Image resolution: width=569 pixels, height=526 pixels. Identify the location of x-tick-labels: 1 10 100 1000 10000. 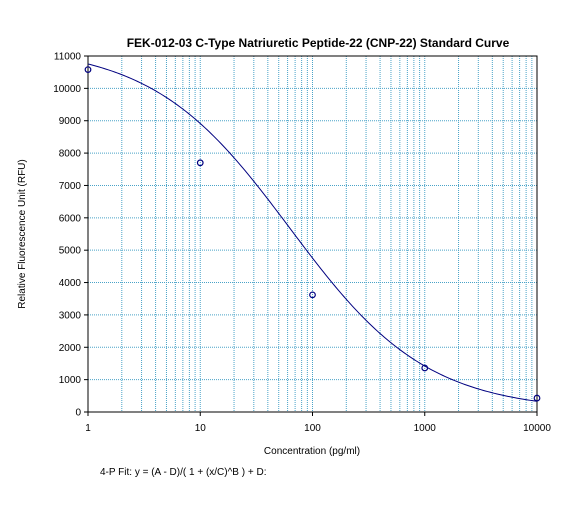
(318, 428).